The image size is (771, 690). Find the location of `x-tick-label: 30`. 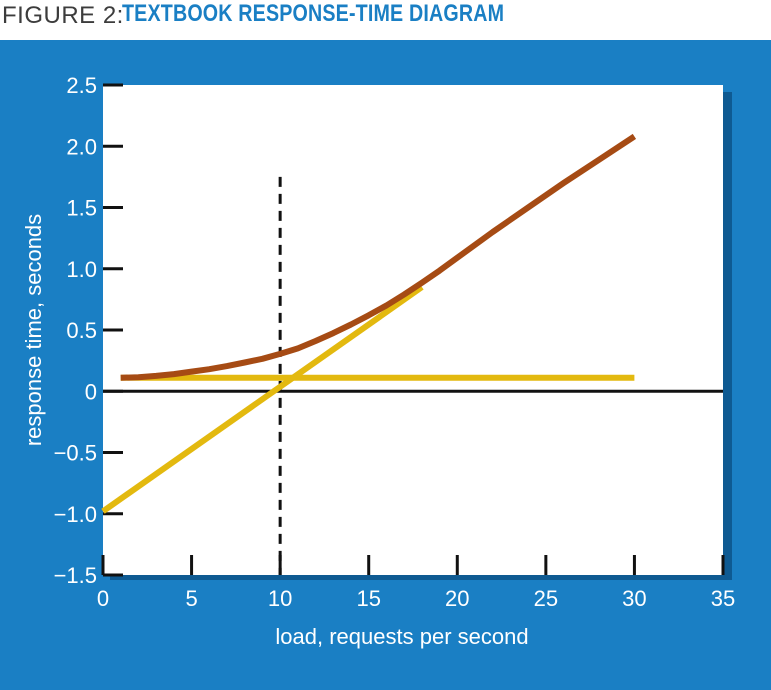

x-tick-label: 30 is located at coordinates (634, 598).